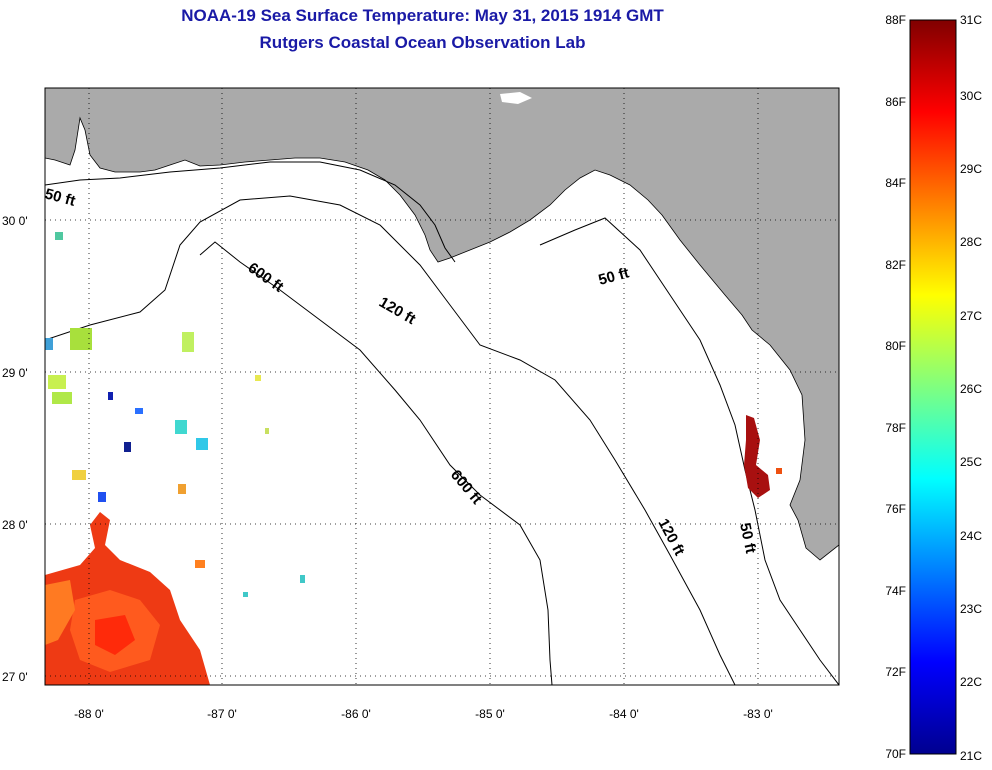 The width and height of the screenshot is (992, 770). Describe the element at coordinates (895, 20) in the screenshot. I see `colorbar-label-f: 88F` at that location.